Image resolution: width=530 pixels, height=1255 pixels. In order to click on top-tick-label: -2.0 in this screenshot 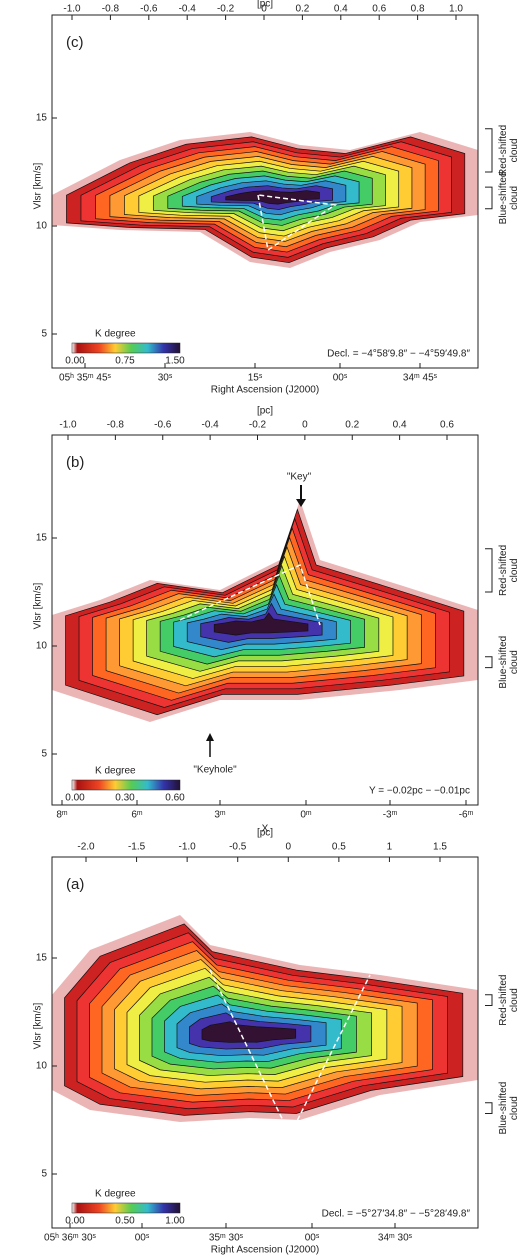, I will do `click(86, 847)`.